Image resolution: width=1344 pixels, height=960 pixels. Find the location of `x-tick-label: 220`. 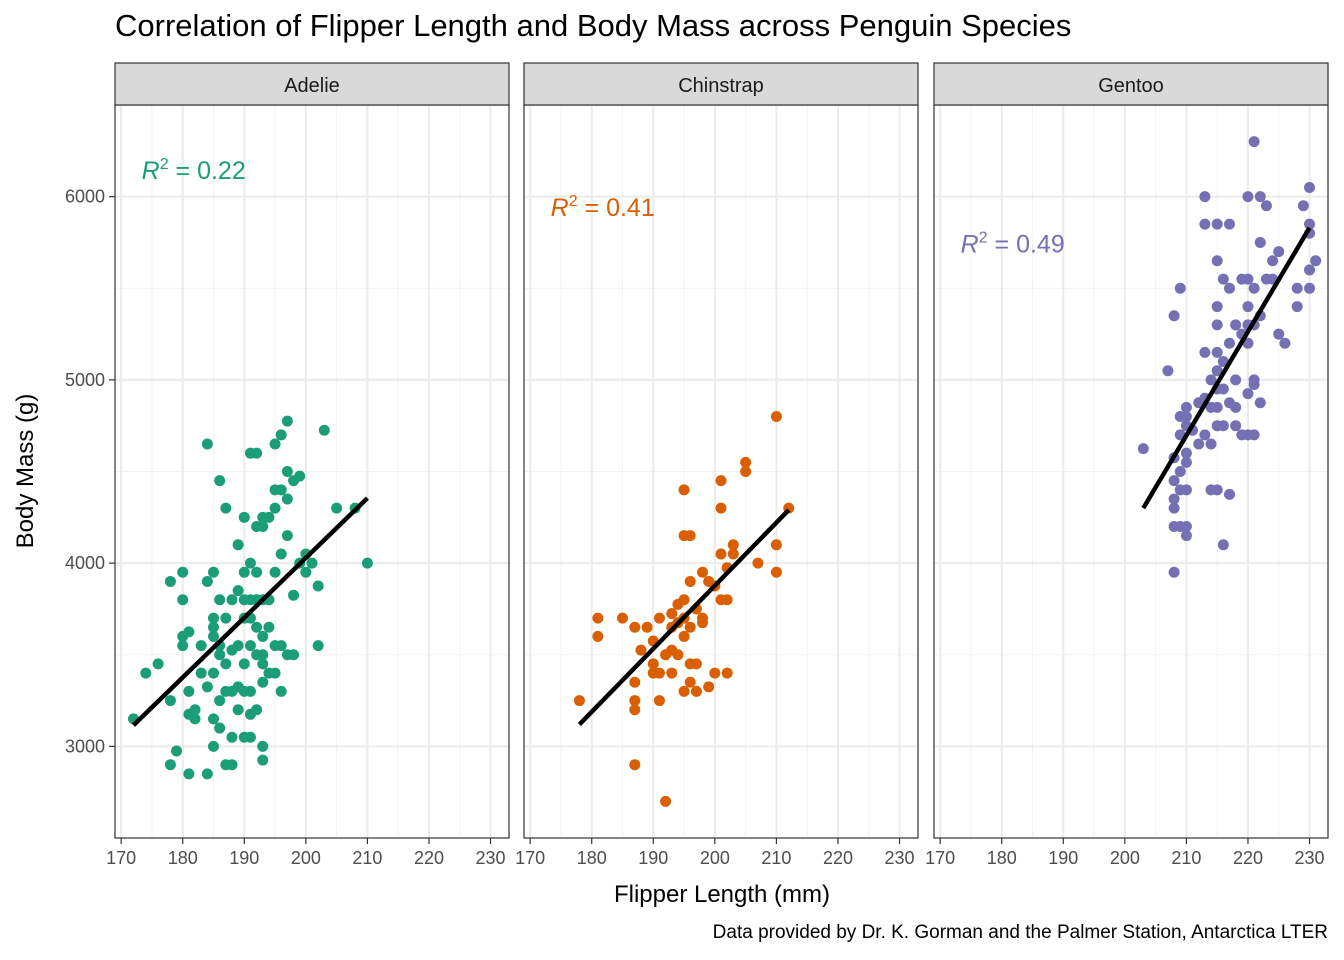

x-tick-label: 220 is located at coordinates (838, 858).